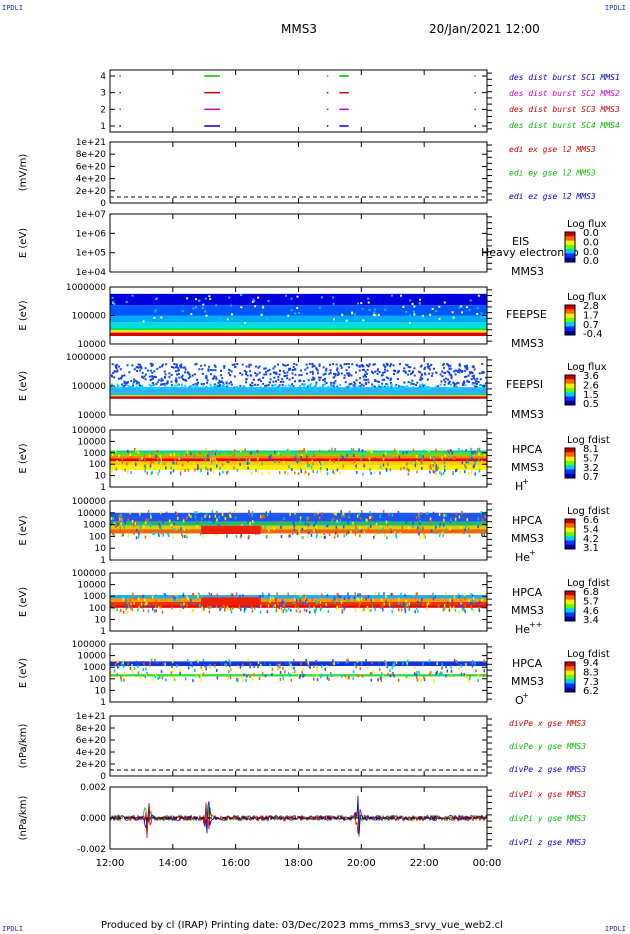  I want to click on colorbar-value: 5.7, so click(591, 601).